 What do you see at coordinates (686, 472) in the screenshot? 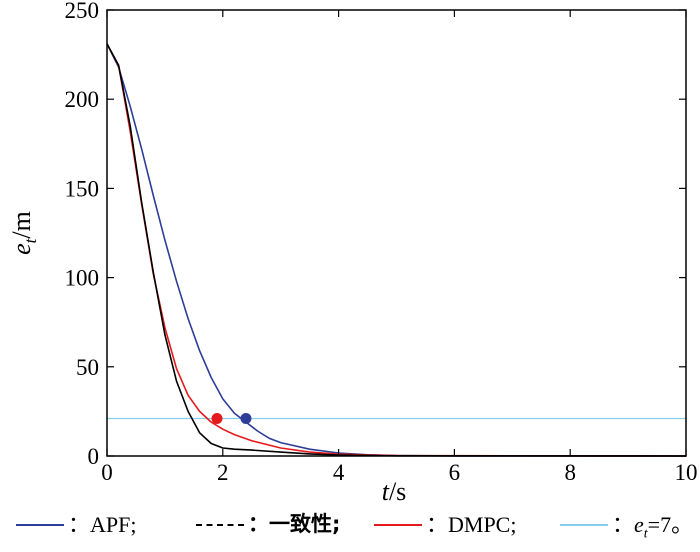
I see `x-tick-label: 10` at bounding box center [686, 472].